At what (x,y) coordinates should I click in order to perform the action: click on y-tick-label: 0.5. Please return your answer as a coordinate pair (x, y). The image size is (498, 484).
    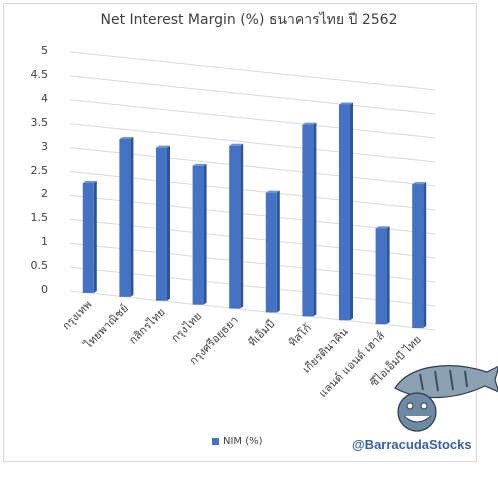
    Looking at the image, I should click on (39, 266).